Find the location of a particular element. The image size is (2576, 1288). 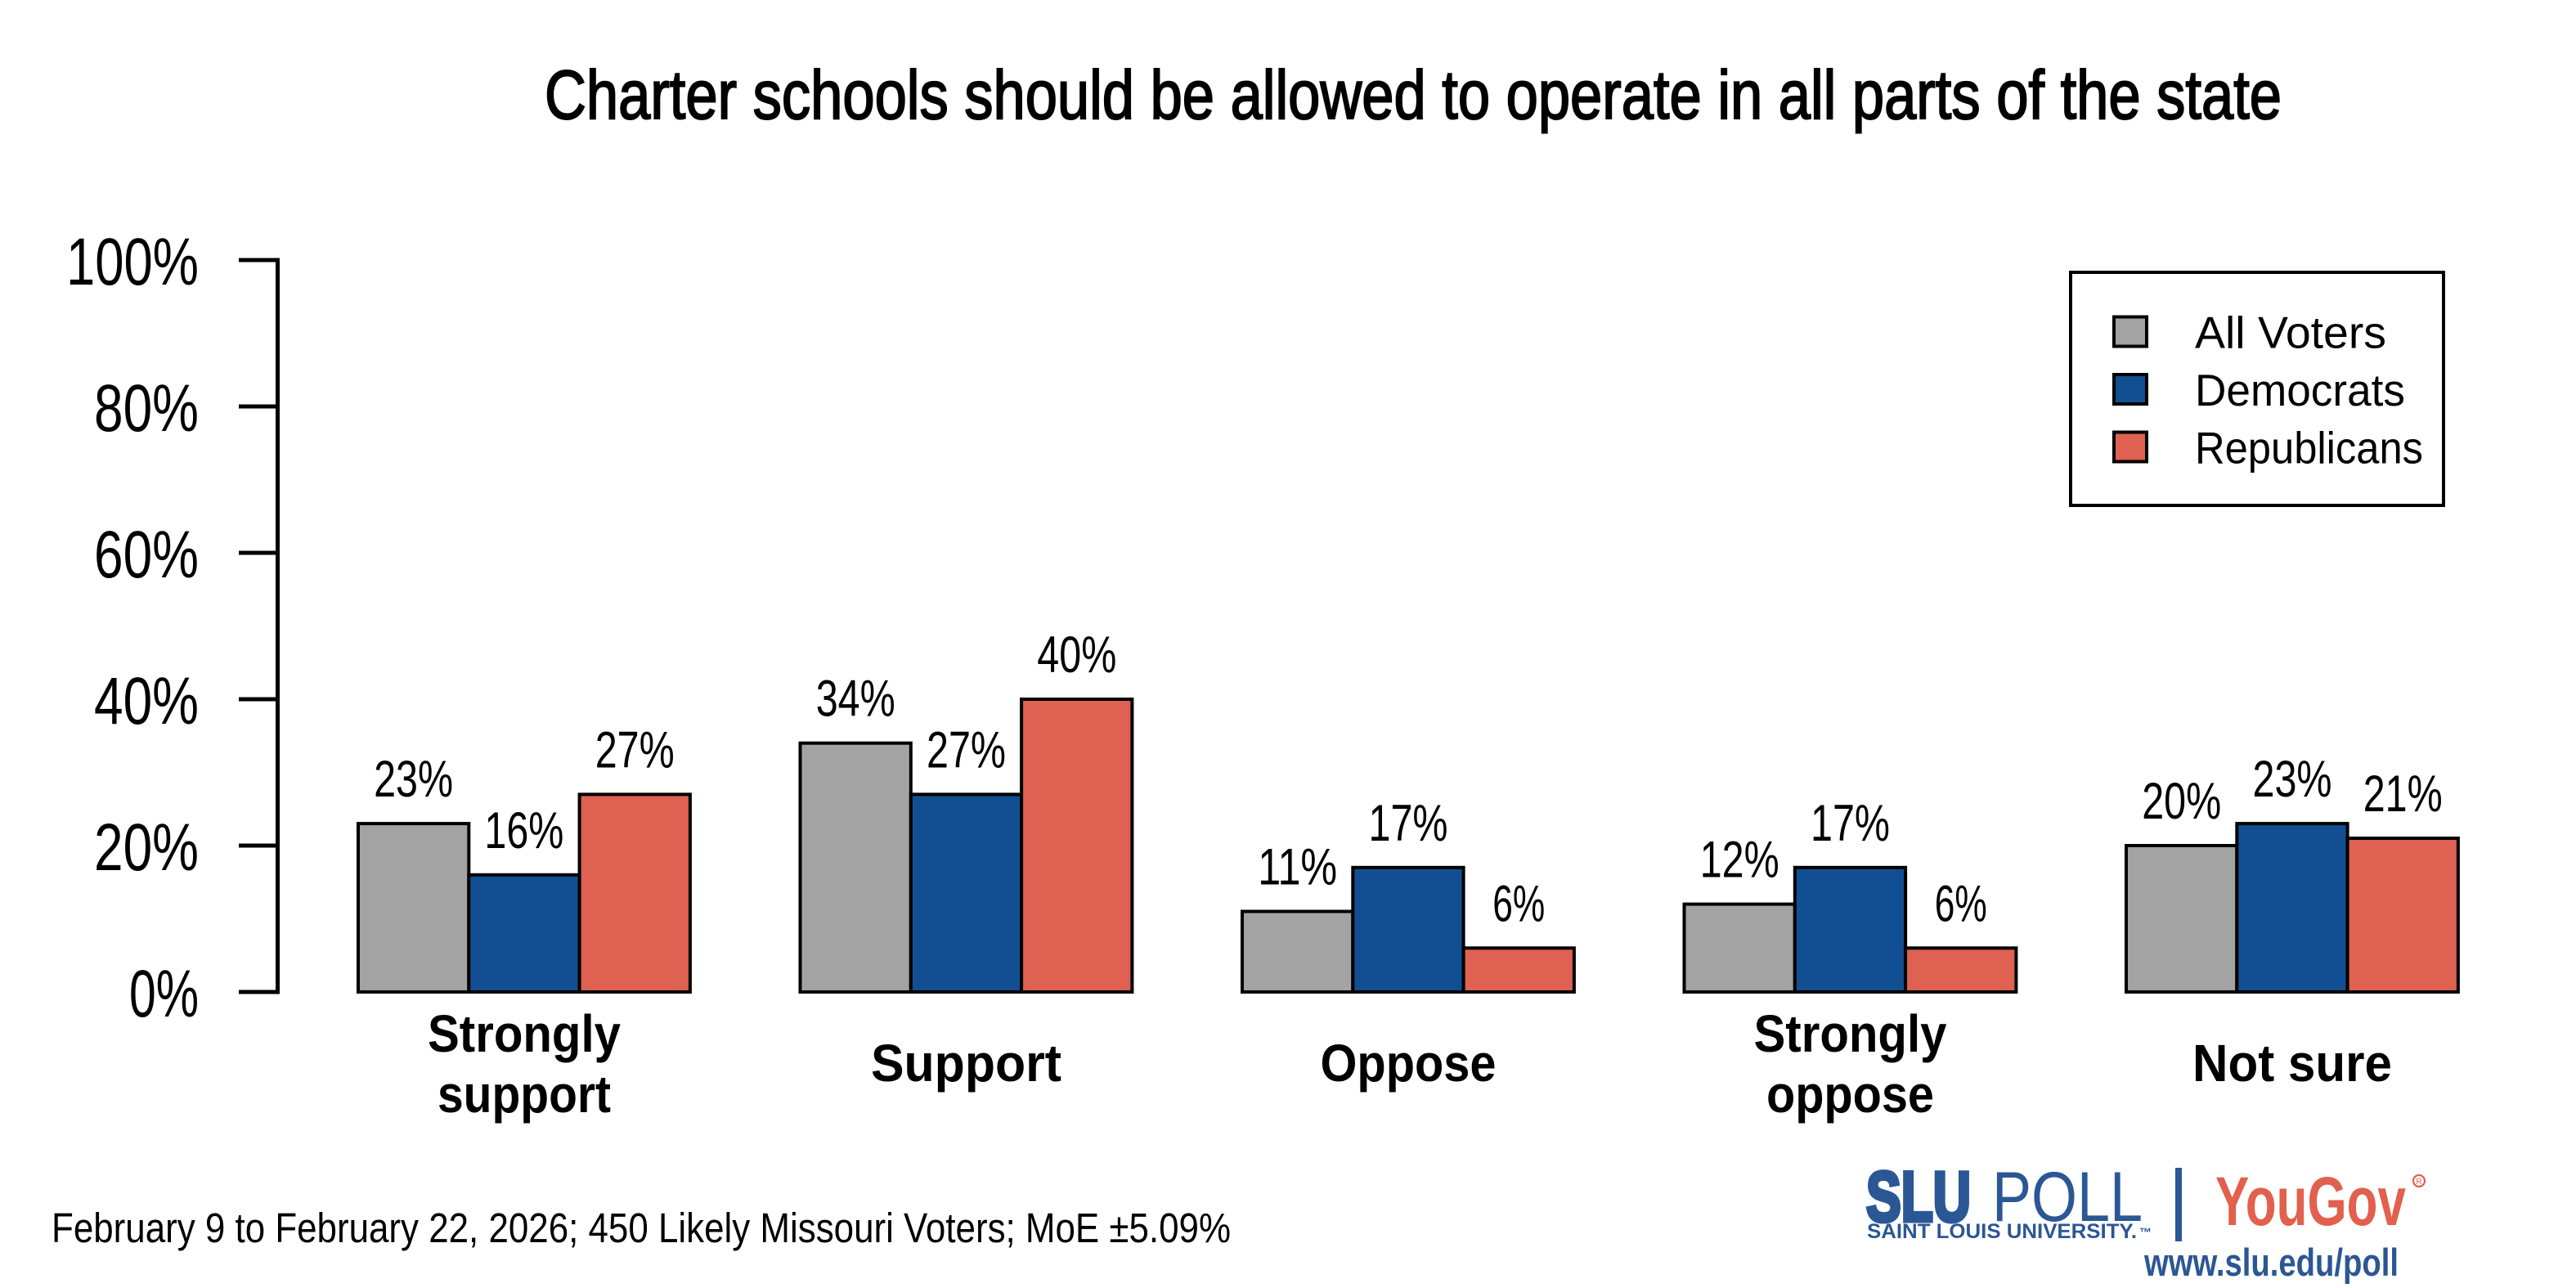

svg-text: Oppose is located at coordinates (1409, 1063).